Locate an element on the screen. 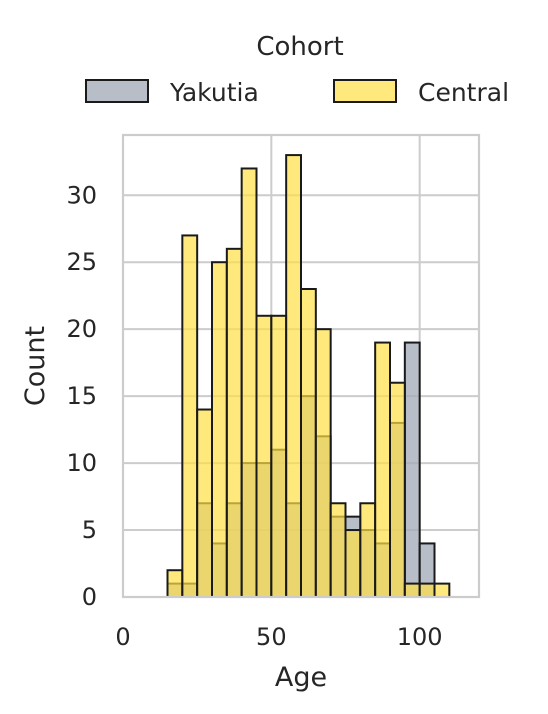 This screenshot has width=548, height=714. y-tick-label: 30 is located at coordinates (81, 195).